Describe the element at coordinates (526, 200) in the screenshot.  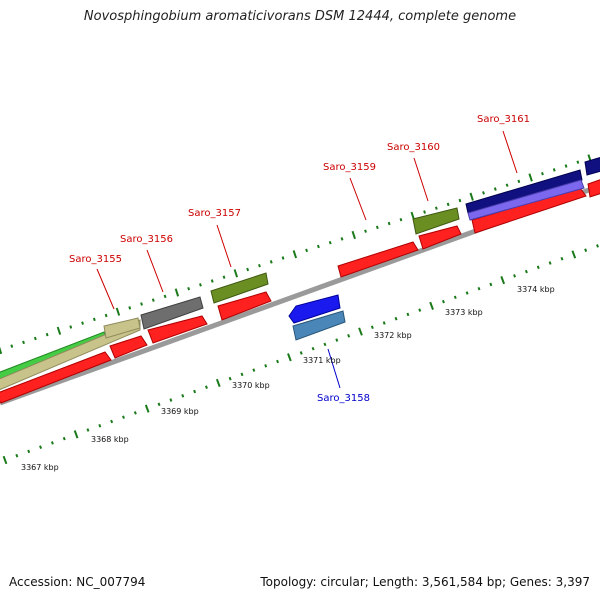
I see `gene-feature-violet` at that location.